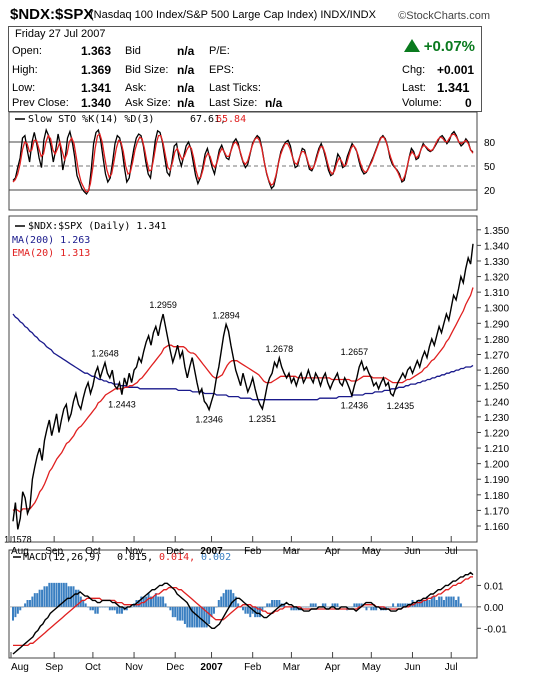 This screenshot has width=536, height=684. What do you see at coordinates (412, 667) in the screenshot?
I see `macd-month-label: Jun` at bounding box center [412, 667].